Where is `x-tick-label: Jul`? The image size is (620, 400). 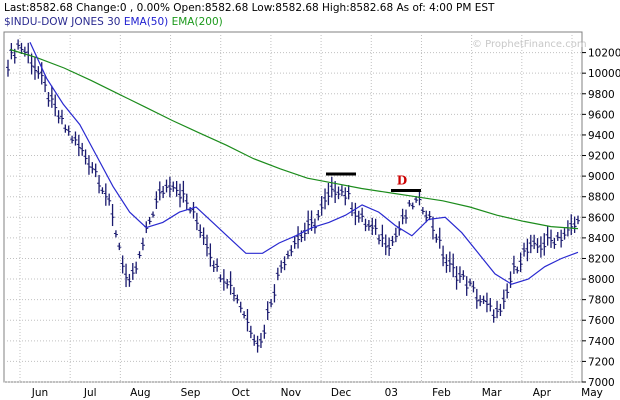 x-tick-label: Jul is located at coordinates (90, 393).